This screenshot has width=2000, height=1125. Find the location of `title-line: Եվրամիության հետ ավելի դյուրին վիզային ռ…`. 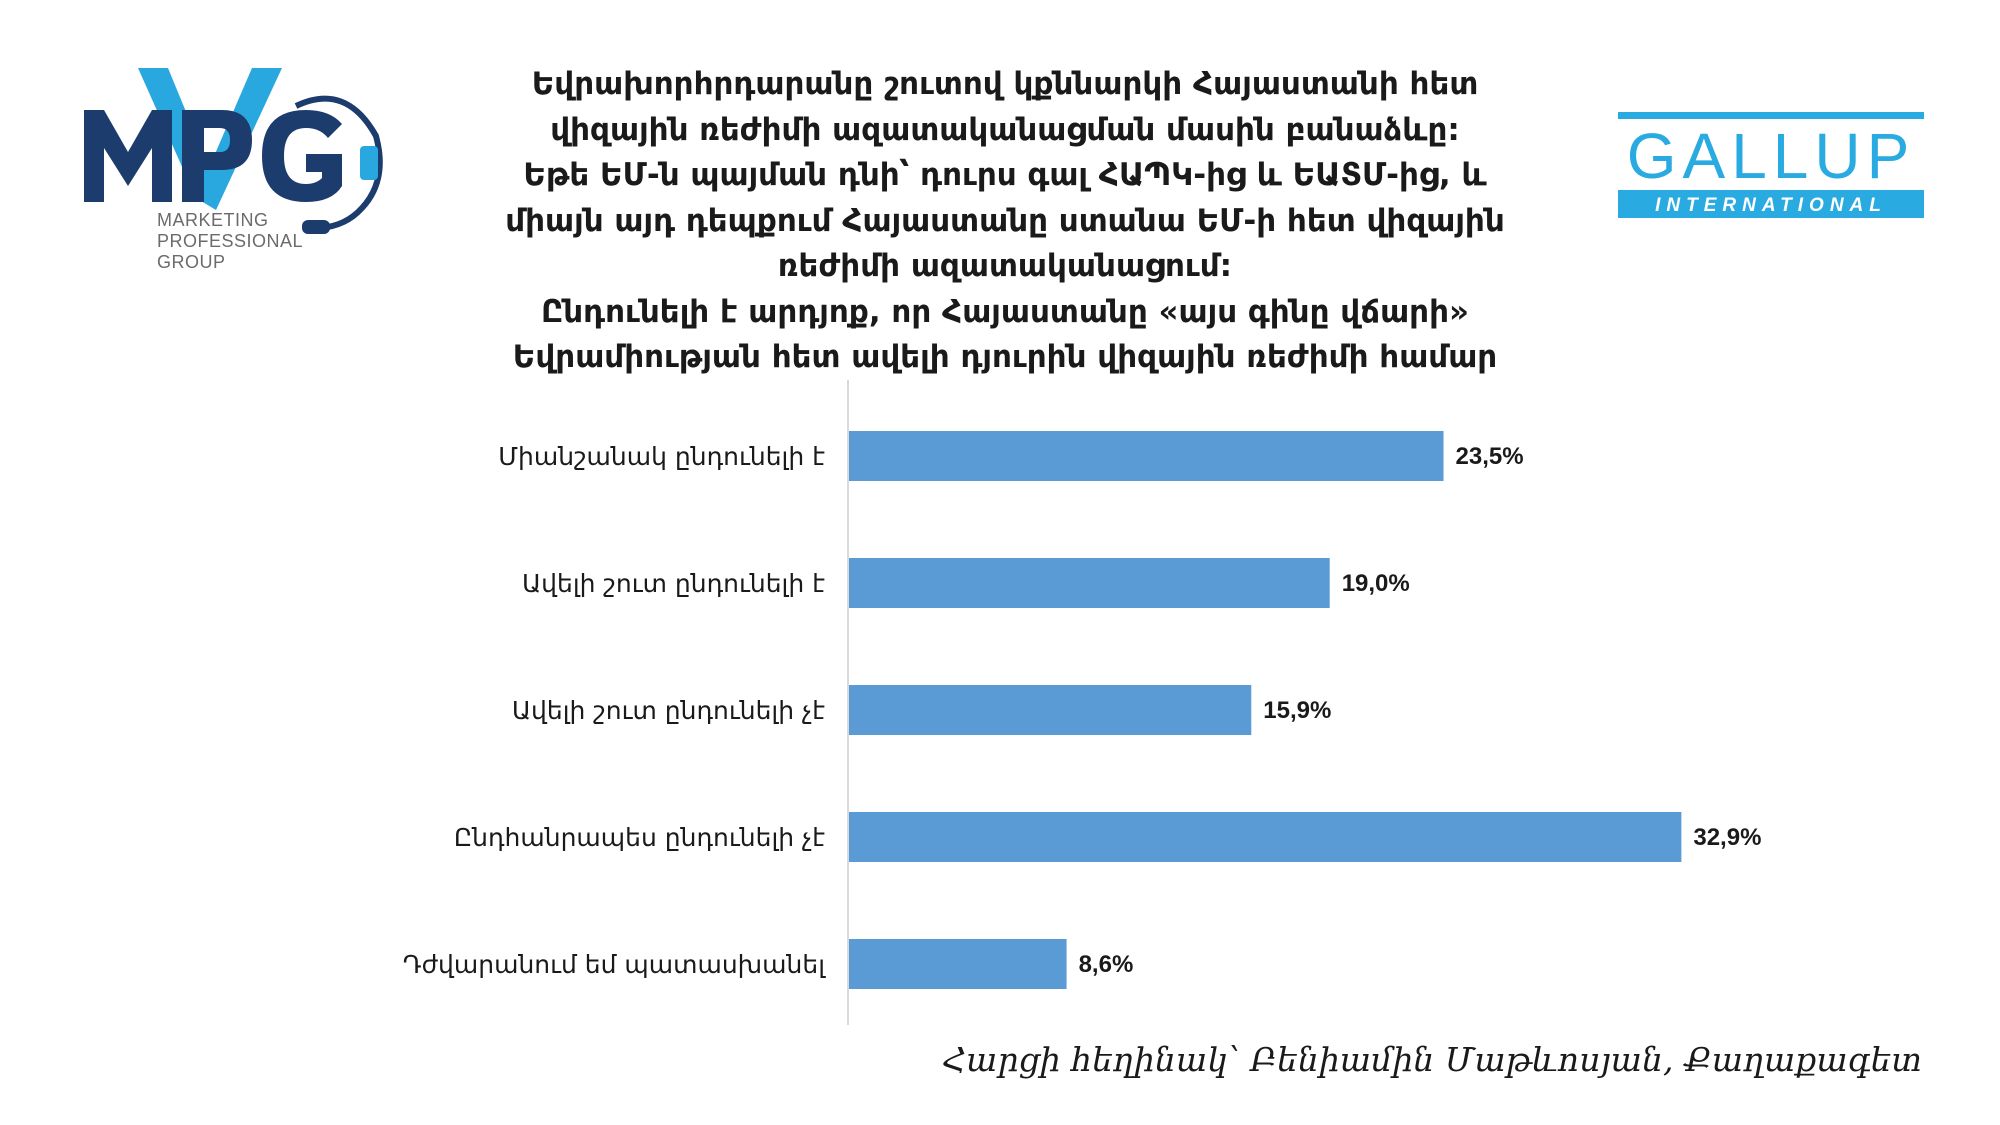

title-line: Եվրամիության հետ ավելի դյուրին վիզային ռ… is located at coordinates (1005, 357).